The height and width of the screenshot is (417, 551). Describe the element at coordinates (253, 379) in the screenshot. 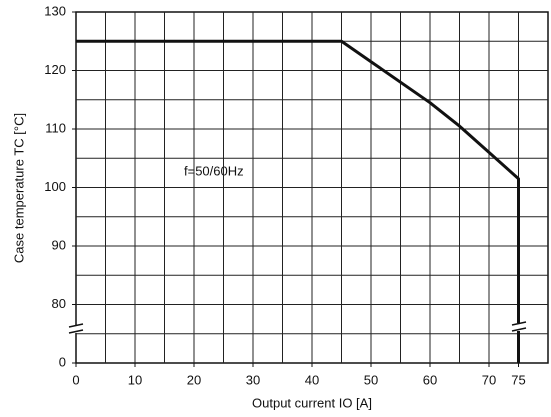

I see `x-tick-label: 30` at that location.